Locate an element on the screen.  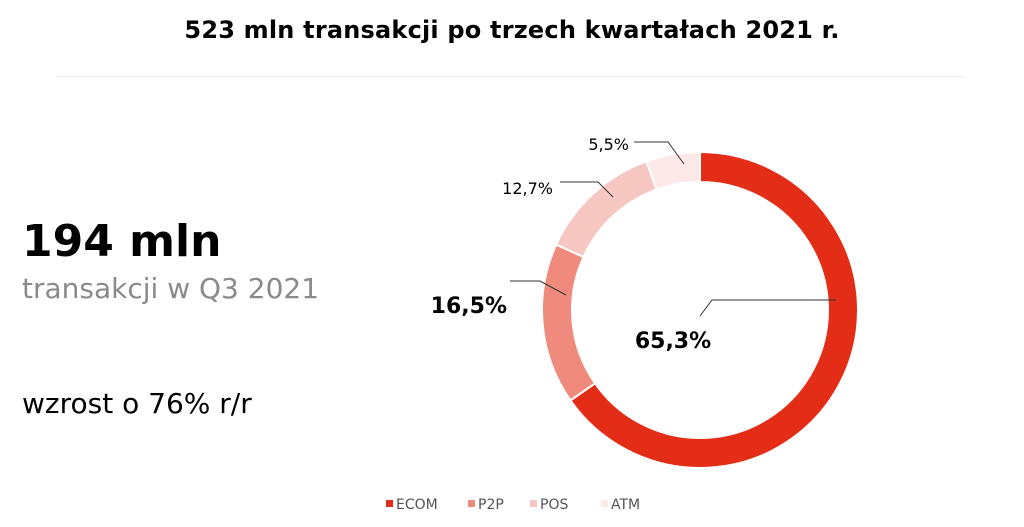
leader-line-atm is located at coordinates (659, 153).